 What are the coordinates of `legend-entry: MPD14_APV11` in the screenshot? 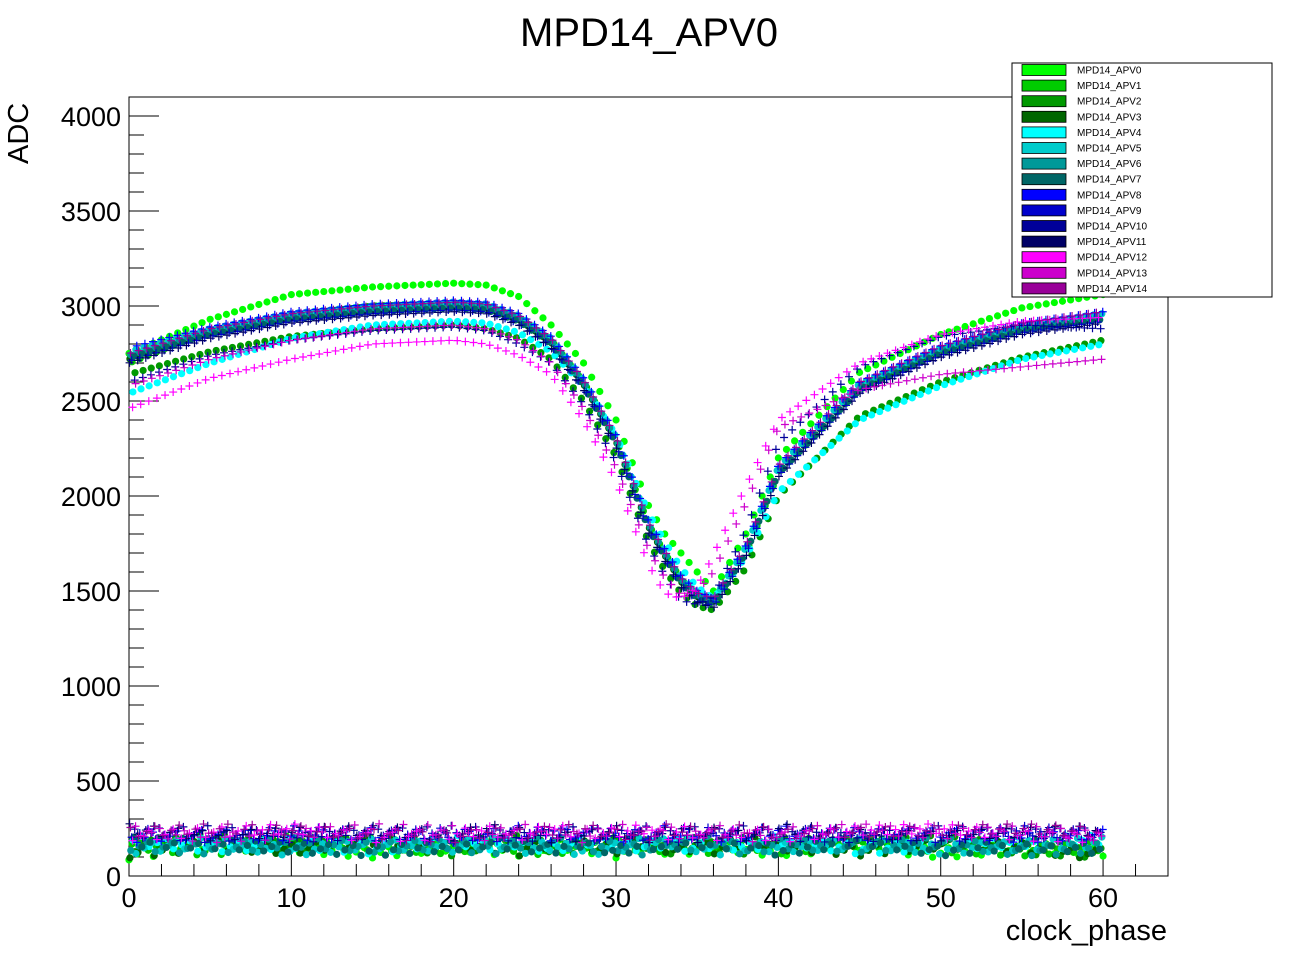 It's located at (1112, 242).